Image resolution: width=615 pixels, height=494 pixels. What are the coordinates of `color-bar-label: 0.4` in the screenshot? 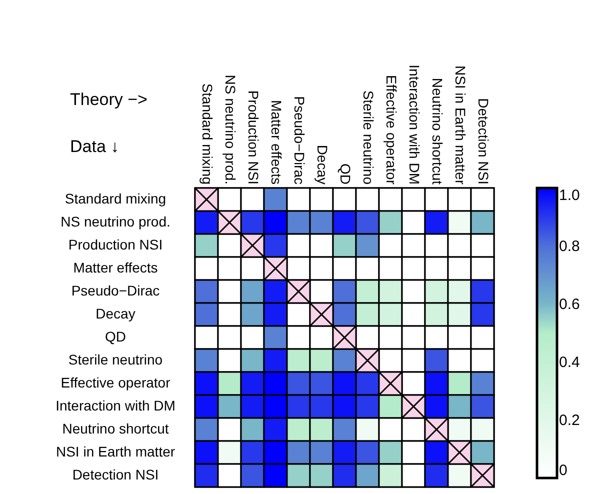 It's located at (569, 362).